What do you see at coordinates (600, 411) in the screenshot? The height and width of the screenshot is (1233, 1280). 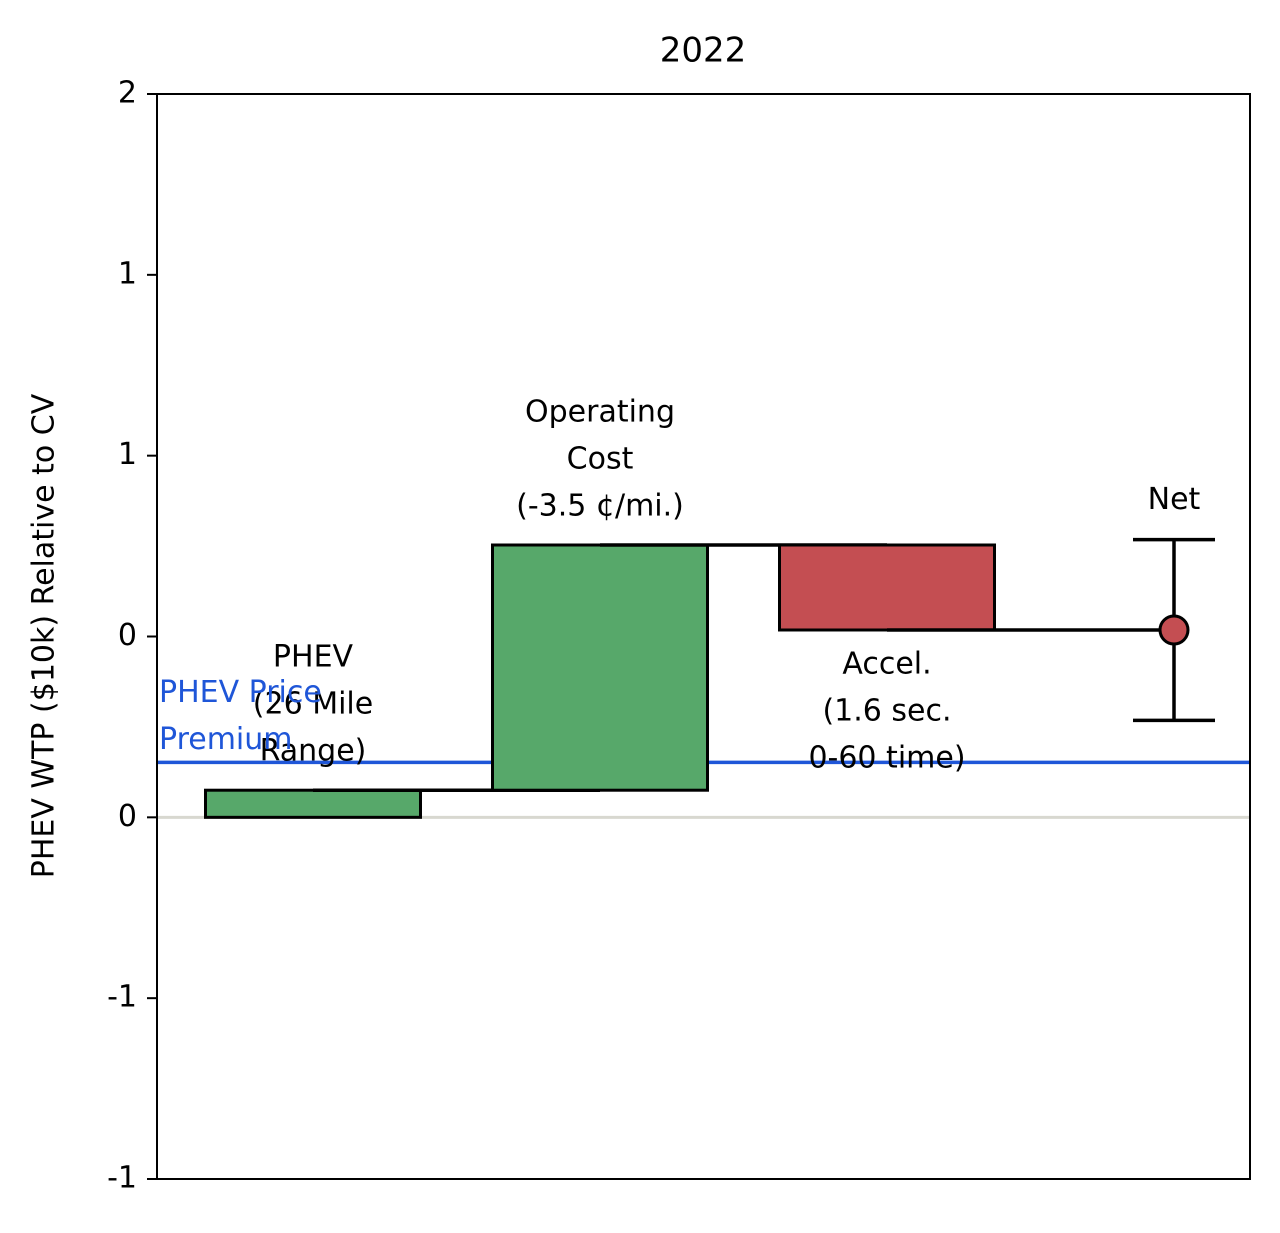 I see `category-label: Operating` at bounding box center [600, 411].